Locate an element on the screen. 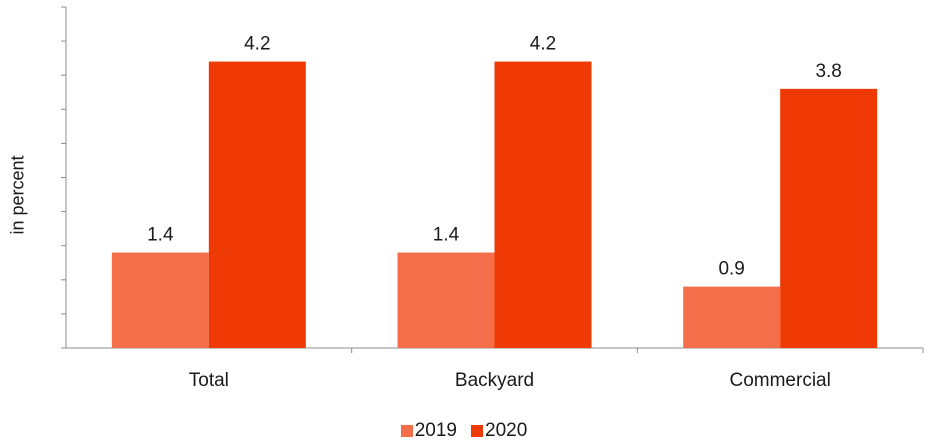 The width and height of the screenshot is (928, 444). legend-item-2020: 2020 is located at coordinates (499, 431).